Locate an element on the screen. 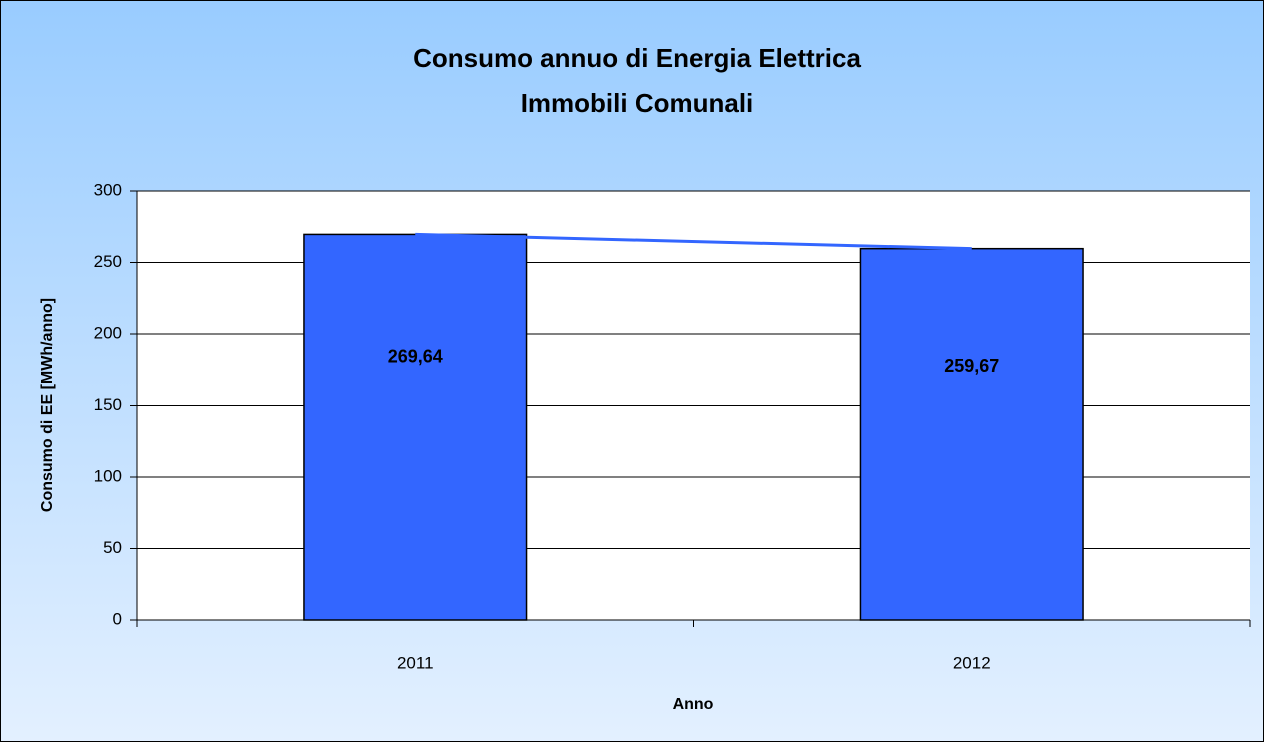 Image resolution: width=1264 pixels, height=742 pixels. x-tick-label: 2012 is located at coordinates (972, 662).